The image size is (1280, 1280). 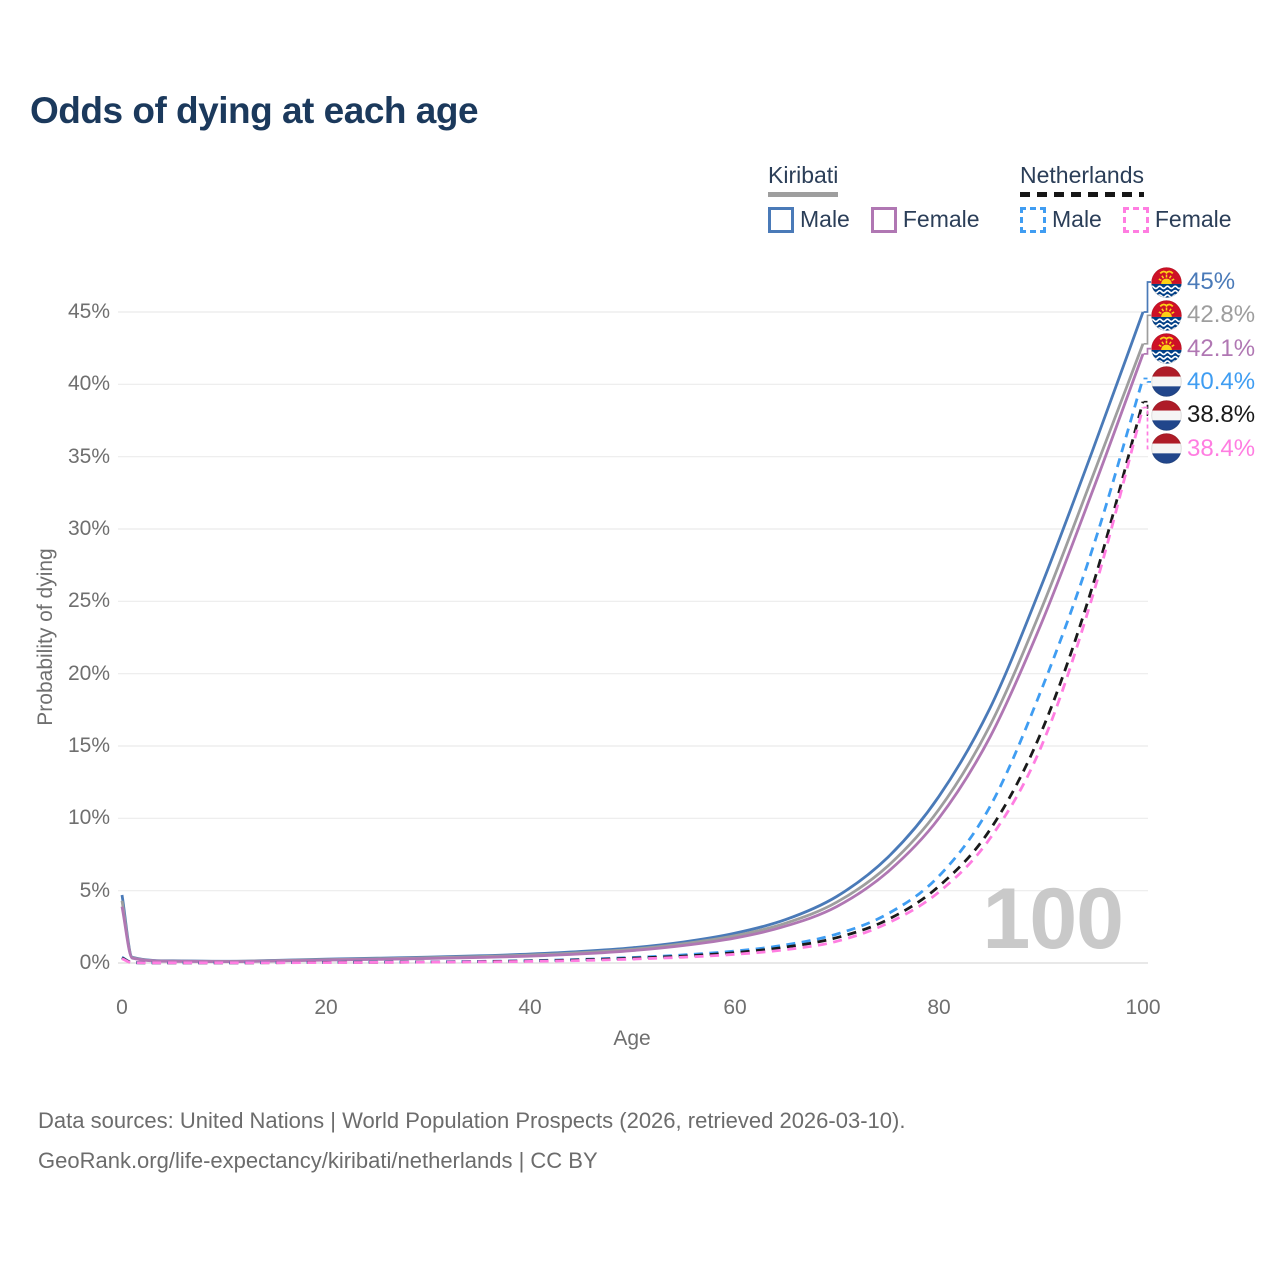 I want to click on connector-kiribati-both-sexes, so click(x=1147, y=329).